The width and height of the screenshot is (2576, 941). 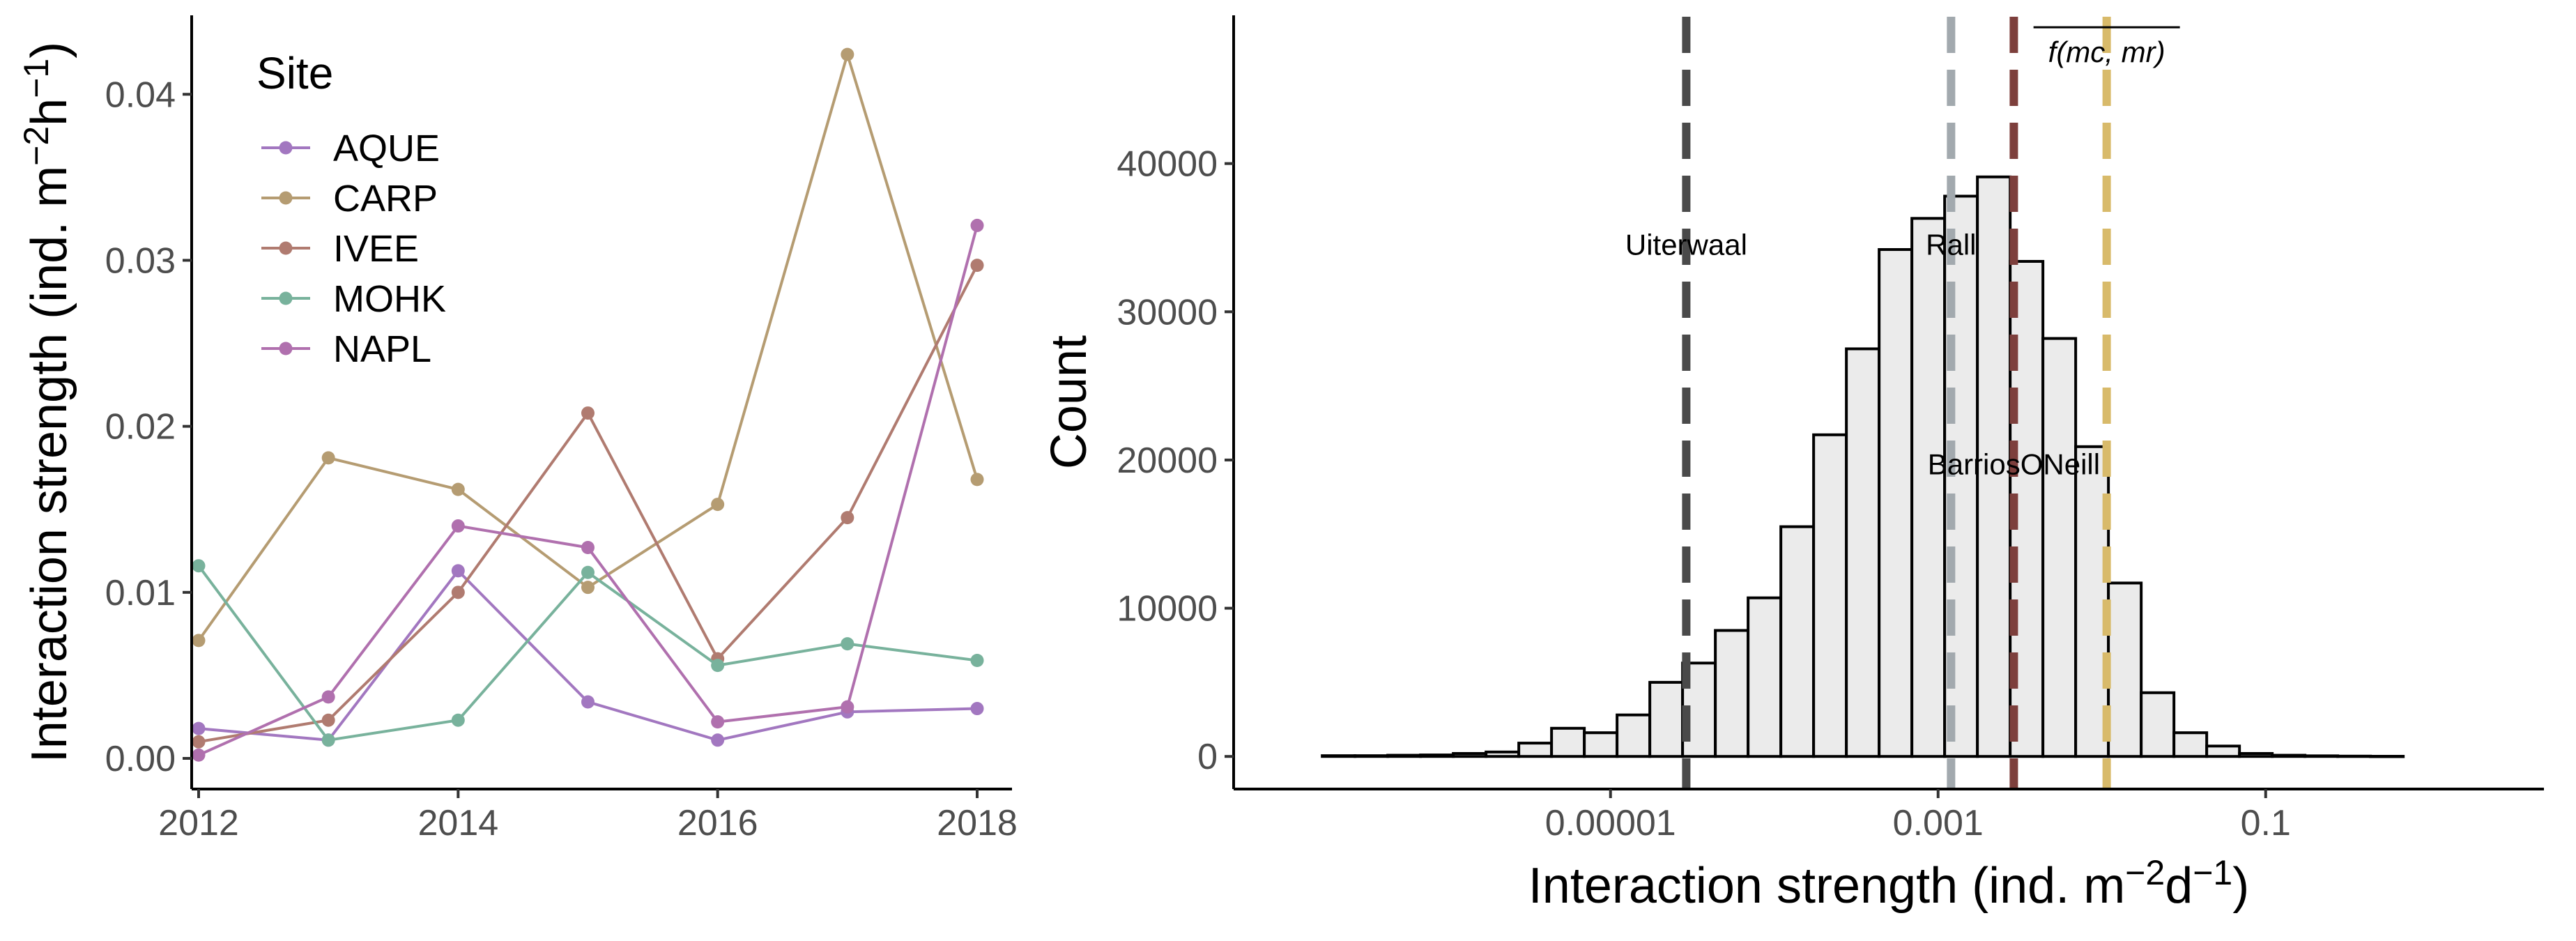 What do you see at coordinates (140, 427) in the screenshot?
I see `left-y-tick-label: 0.02` at bounding box center [140, 427].